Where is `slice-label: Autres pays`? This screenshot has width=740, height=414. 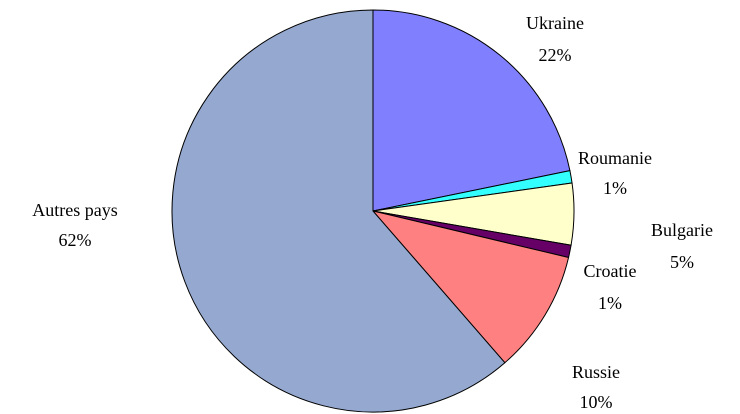 slice-label: Autres pays is located at coordinates (74, 210).